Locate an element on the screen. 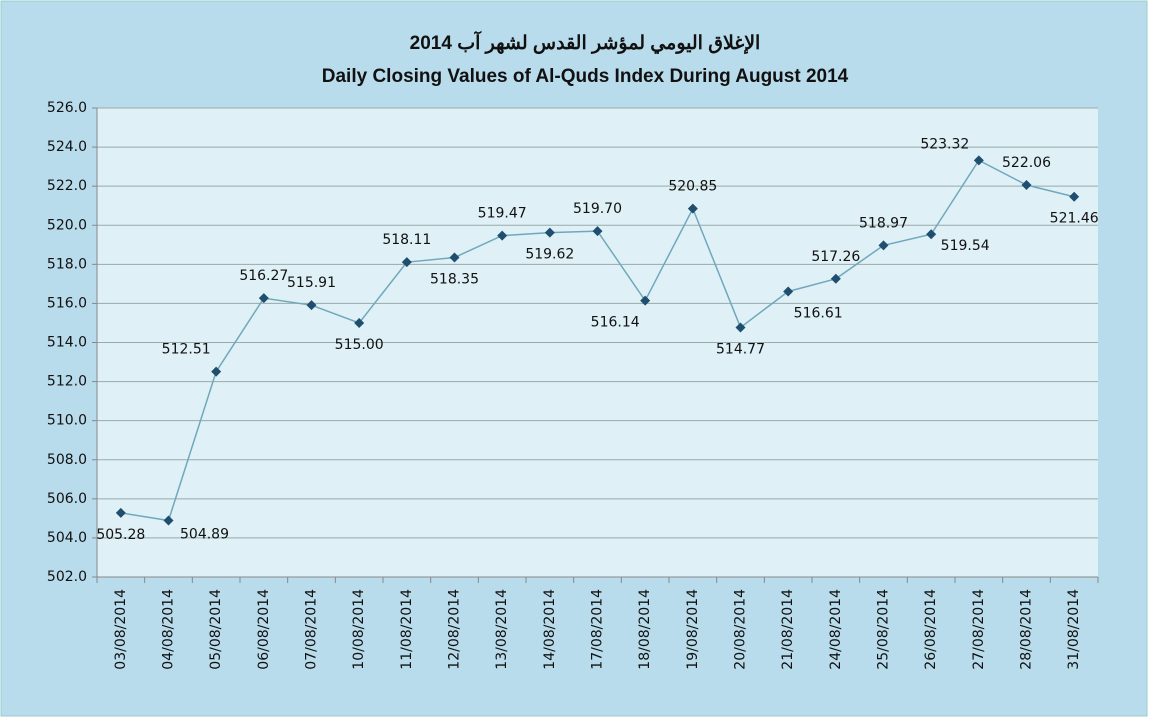 Image resolution: width=1150 pixels, height=719 pixels. y-tick-label: 524.0 is located at coordinates (67, 147).